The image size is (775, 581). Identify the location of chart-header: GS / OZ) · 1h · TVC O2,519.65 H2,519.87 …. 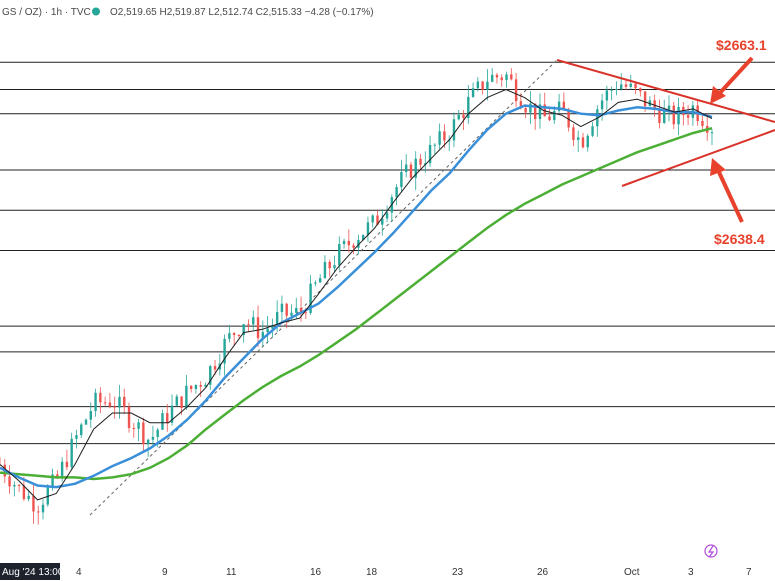
(188, 12).